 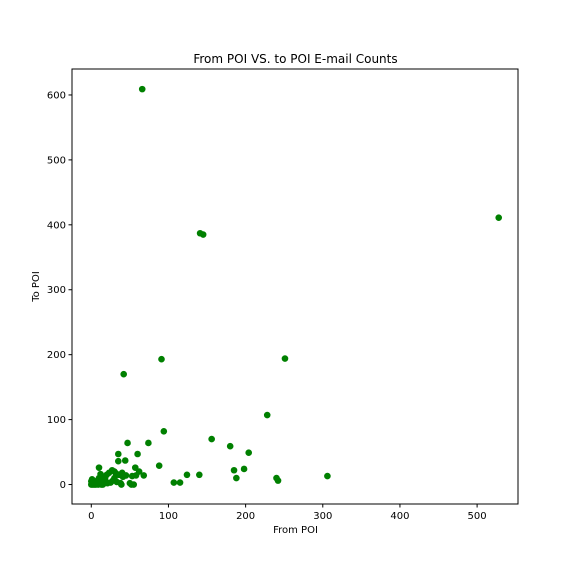 I want to click on y-tick-label: 200, so click(x=56, y=355).